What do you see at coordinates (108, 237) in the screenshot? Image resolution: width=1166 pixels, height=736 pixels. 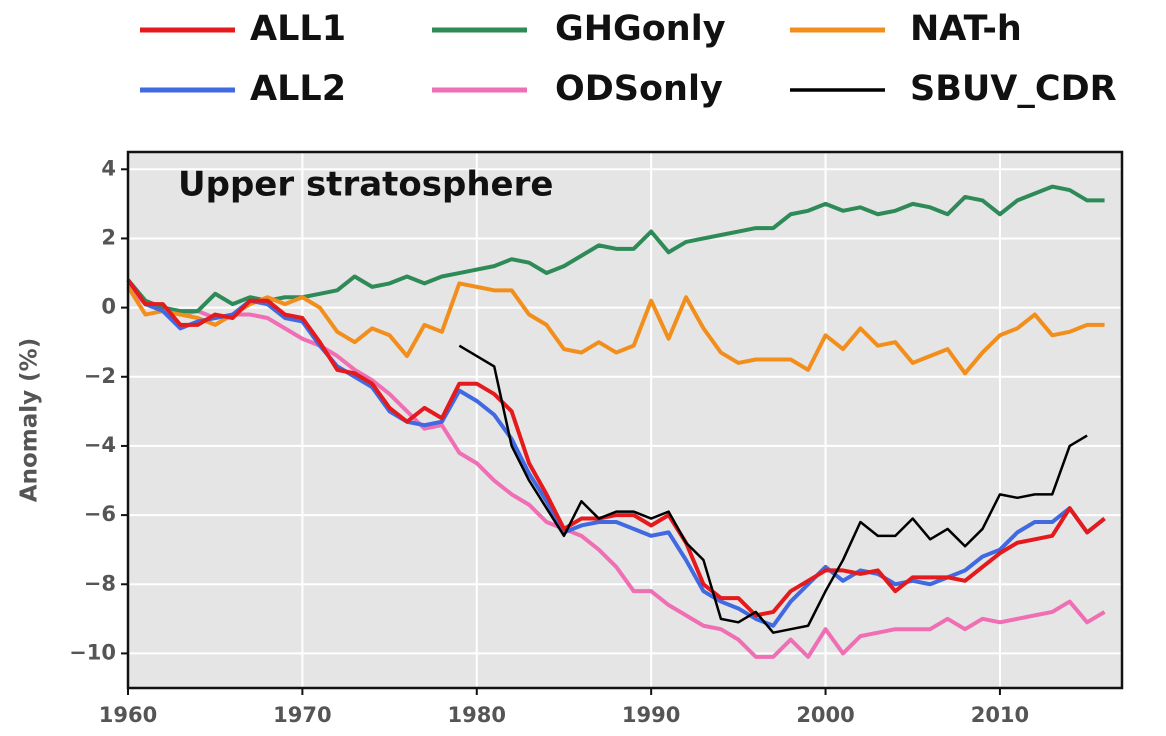 I see `y-tick-label: 2` at bounding box center [108, 237].